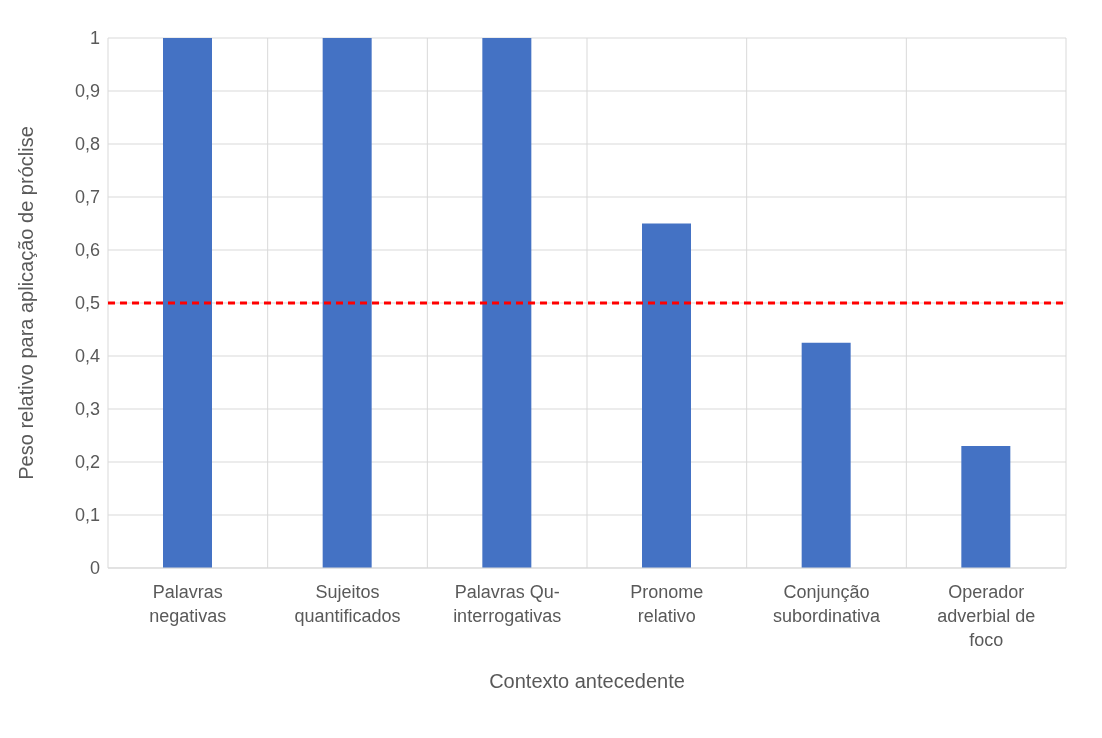  I want to click on y-tick-label: 0,6, so click(87, 250).